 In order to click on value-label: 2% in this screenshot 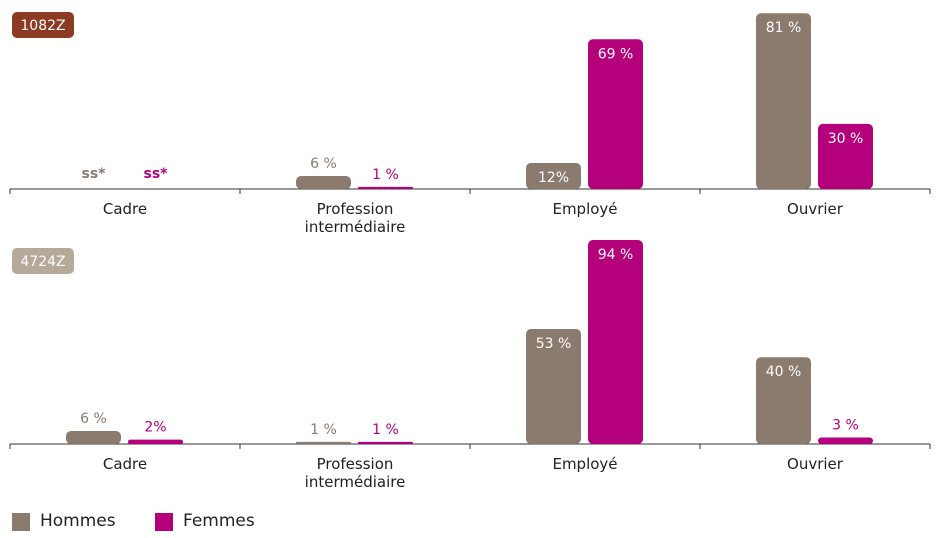, I will do `click(155, 428)`.